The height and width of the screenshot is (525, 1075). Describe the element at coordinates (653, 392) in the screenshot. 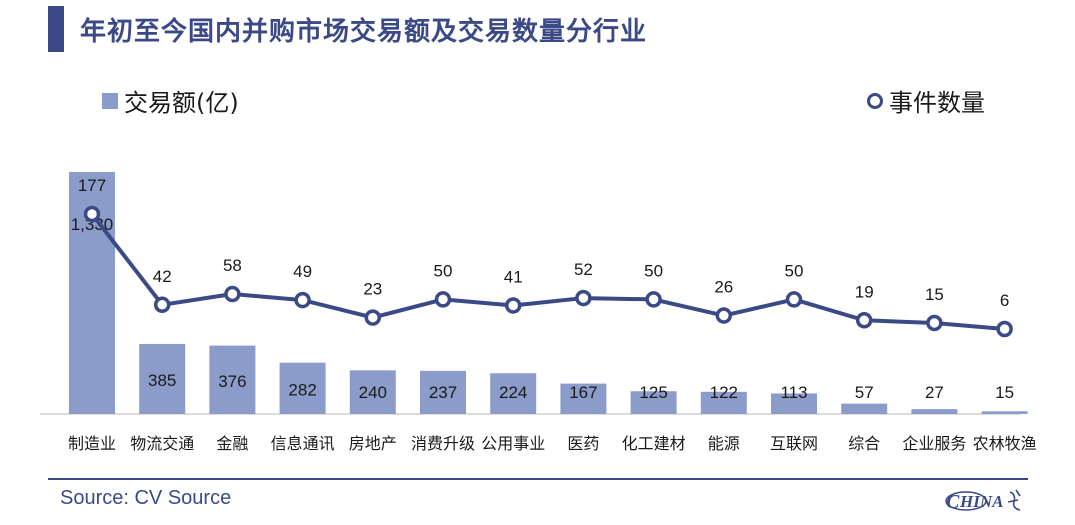

I see `bar-value-label: 125` at that location.